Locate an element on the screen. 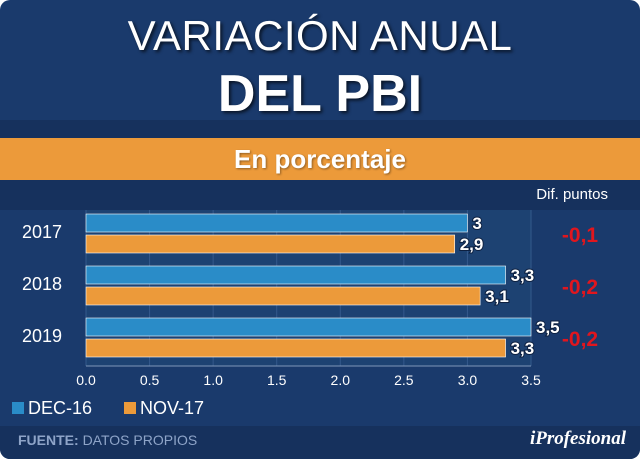  bar-value-label: 3 is located at coordinates (476, 223).